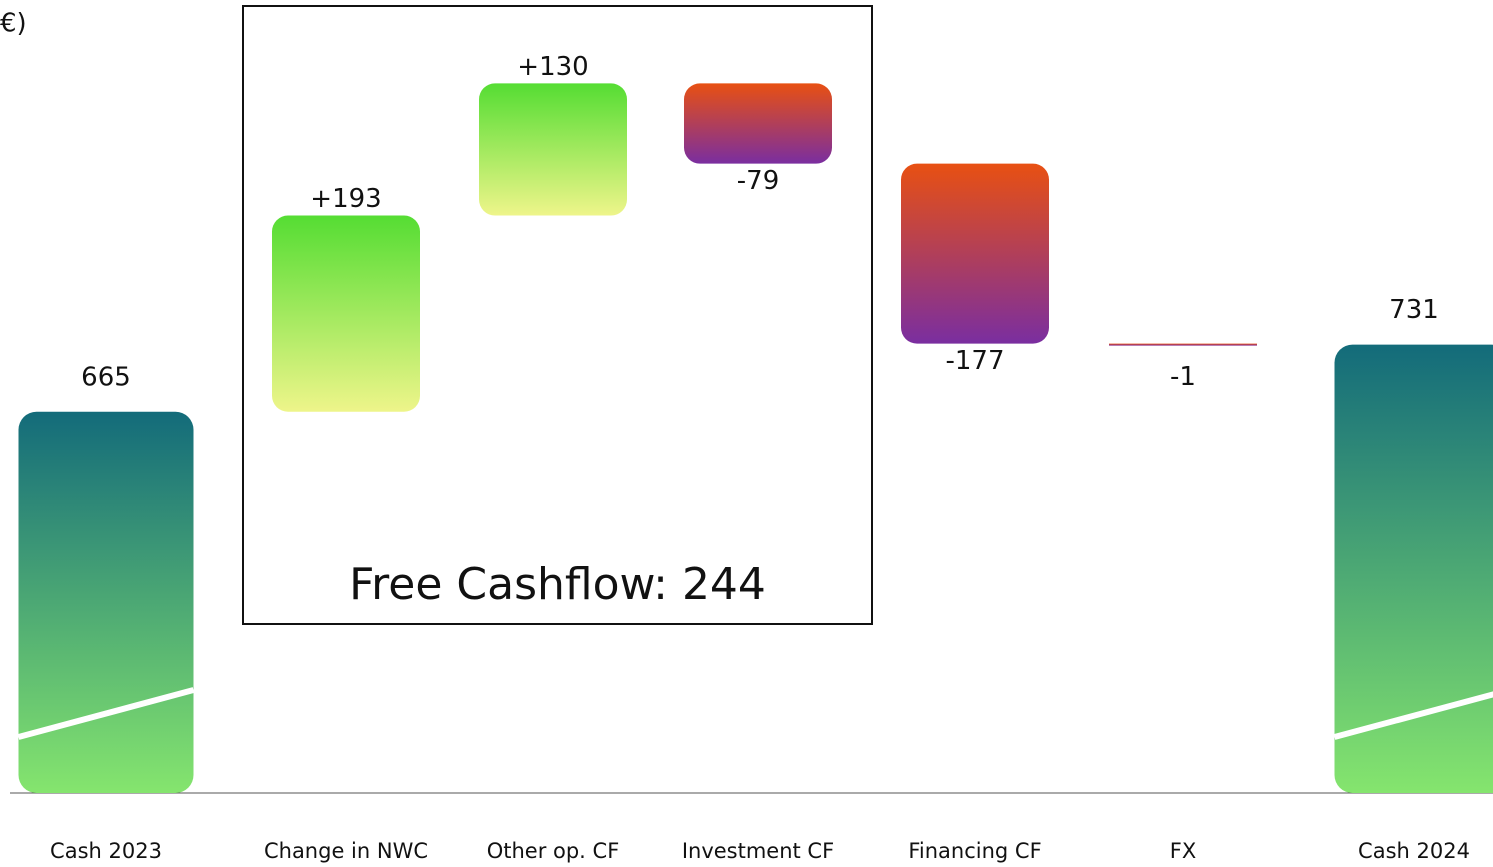 The image size is (1493, 867). What do you see at coordinates (13, 24) in the screenshot?
I see `chart-title: €)` at bounding box center [13, 24].